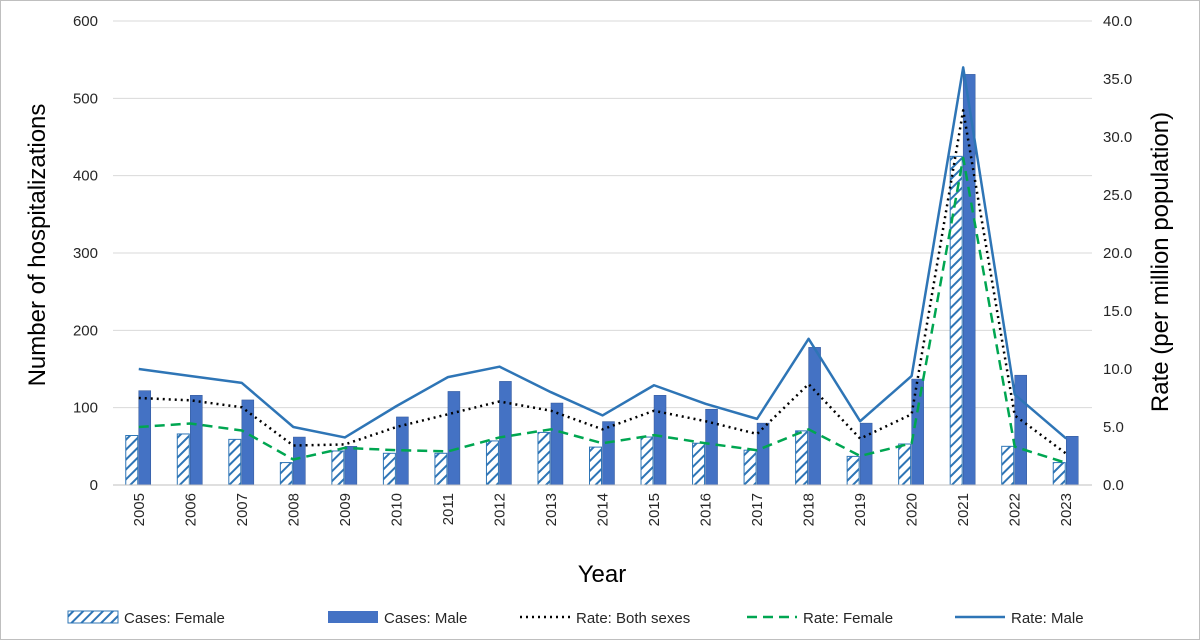 The image size is (1200, 640). What do you see at coordinates (633, 618) in the screenshot?
I see `legend-label: Rate: Both sexes` at bounding box center [633, 618].